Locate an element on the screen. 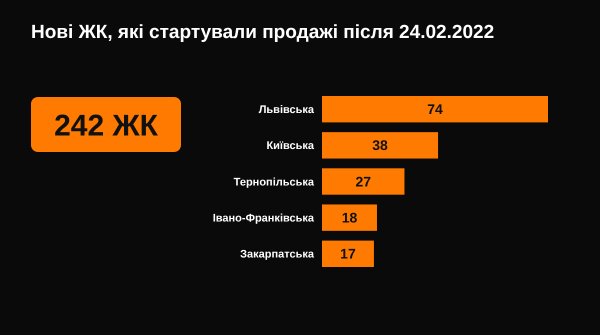  y-tick-label: Київська is located at coordinates (290, 146).